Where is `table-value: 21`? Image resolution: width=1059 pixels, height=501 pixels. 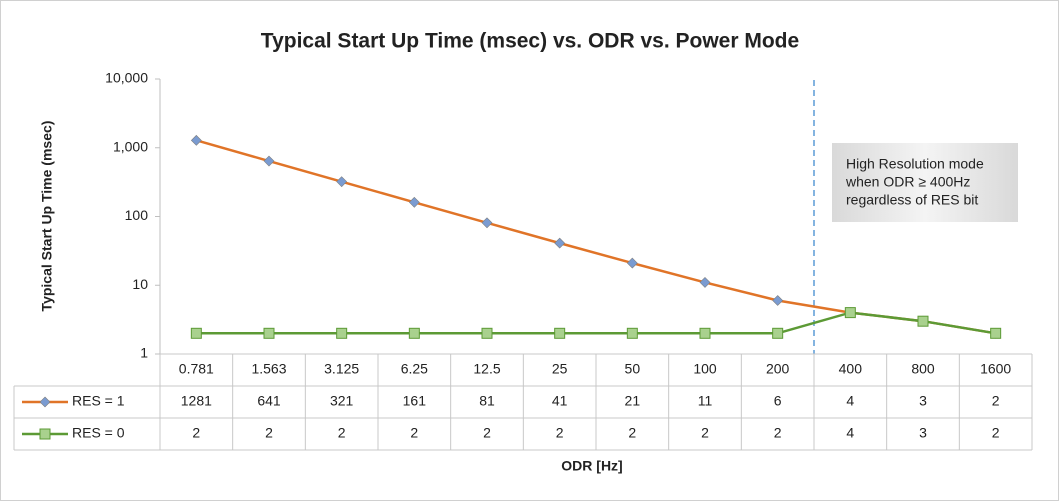 table-value: 21 is located at coordinates (633, 401).